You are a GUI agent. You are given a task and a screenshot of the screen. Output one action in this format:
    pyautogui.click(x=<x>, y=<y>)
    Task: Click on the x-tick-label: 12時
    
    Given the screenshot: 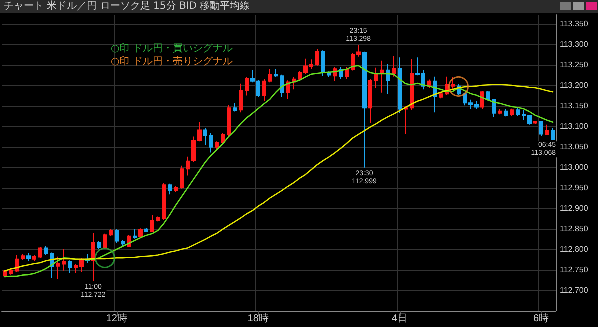 What is the action you would take?
    pyautogui.click(x=117, y=318)
    